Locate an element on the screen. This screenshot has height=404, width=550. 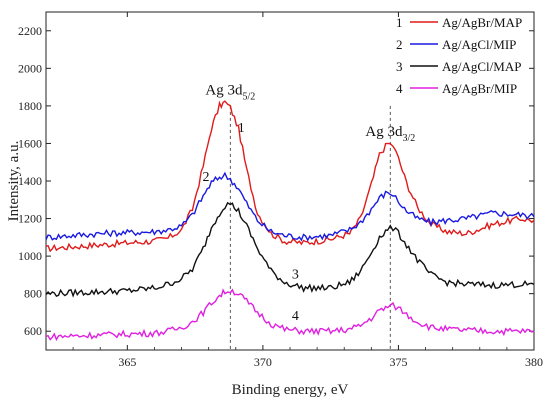
legend-label: Ag/AgCl/MIP is located at coordinates (479, 44).